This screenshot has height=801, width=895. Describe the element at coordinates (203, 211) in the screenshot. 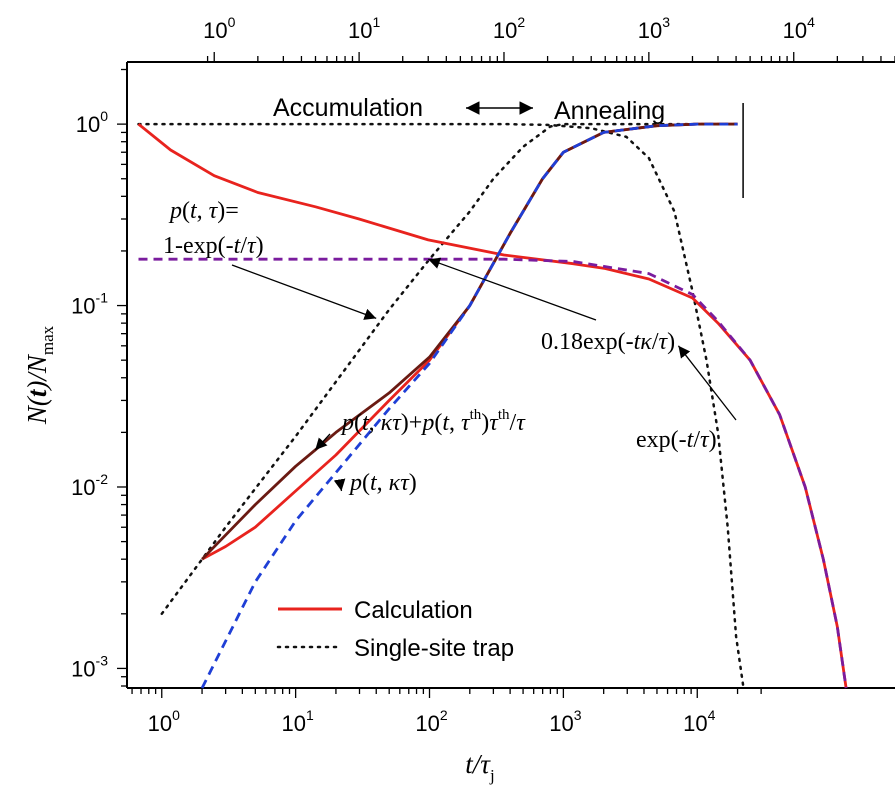

I see `annotation-p-single-line1: p(t, τ)=` at that location.